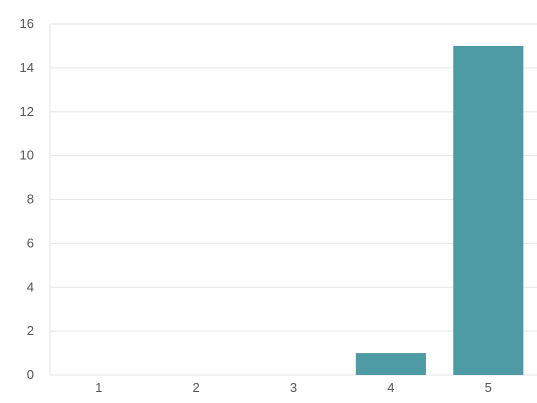 This screenshot has height=403, width=537. I want to click on y-tick-label: 6, so click(30, 242).